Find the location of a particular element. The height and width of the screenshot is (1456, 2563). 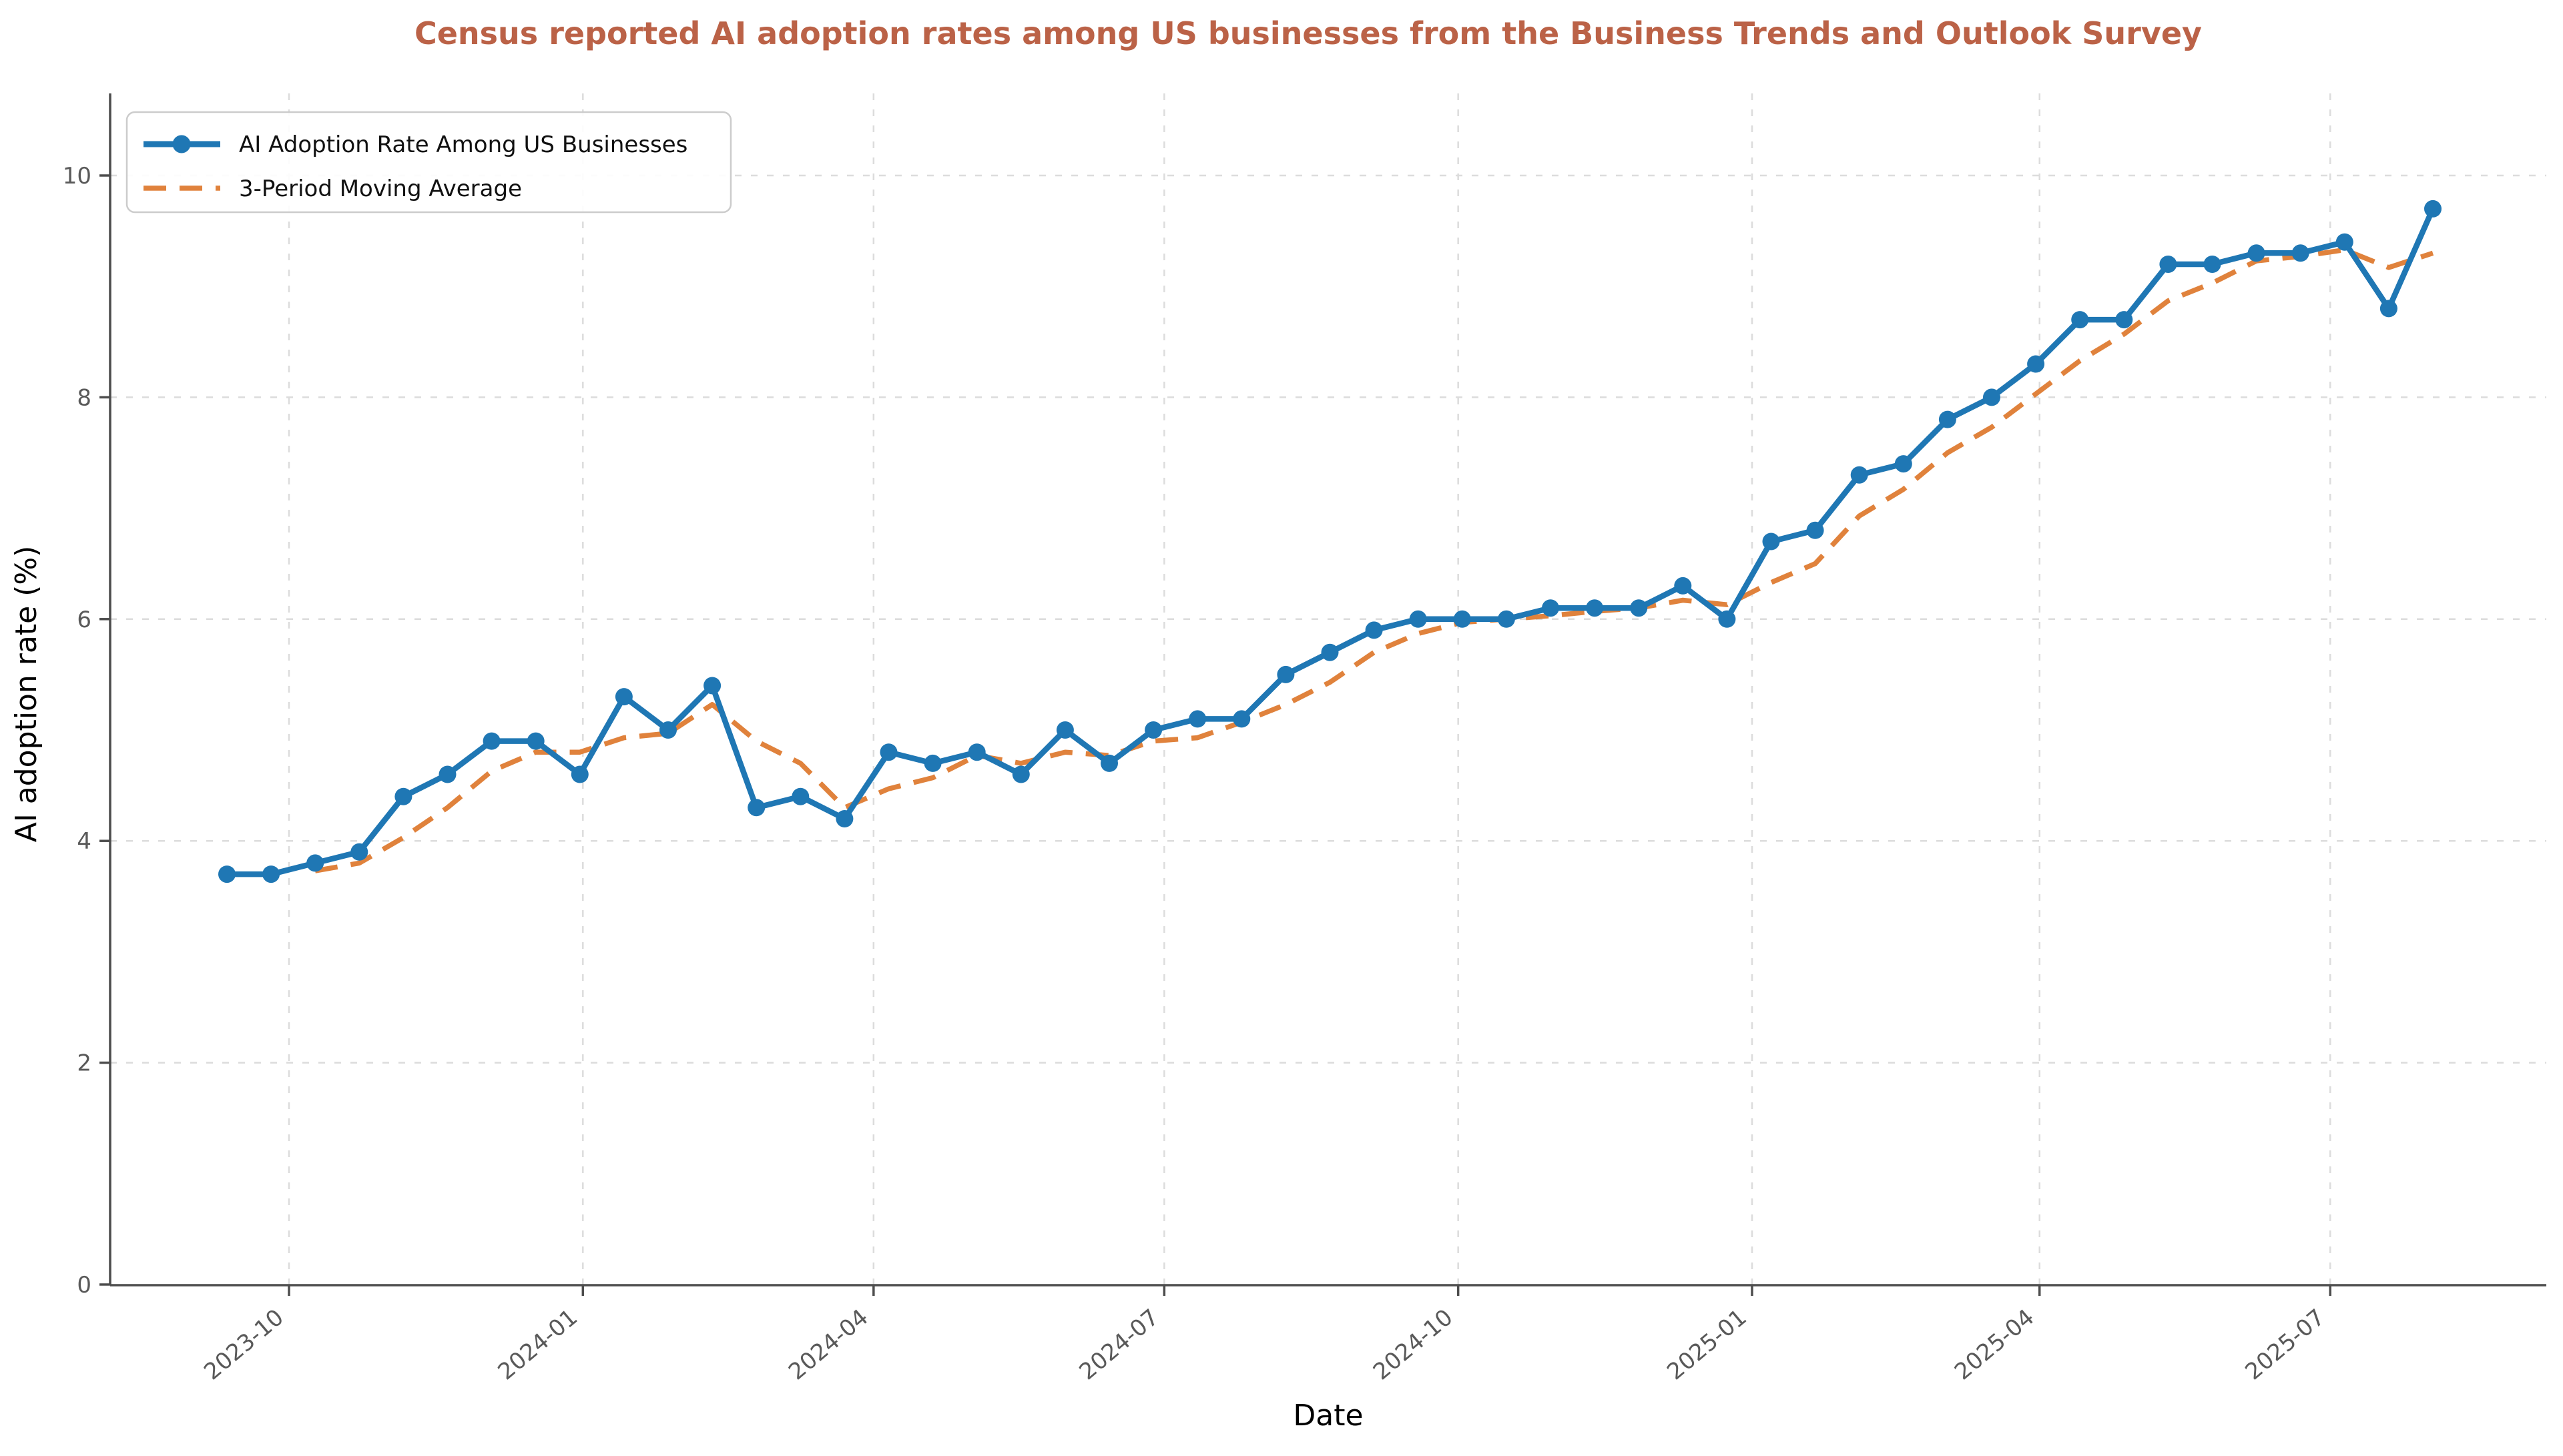

legend-box is located at coordinates (428, 162).